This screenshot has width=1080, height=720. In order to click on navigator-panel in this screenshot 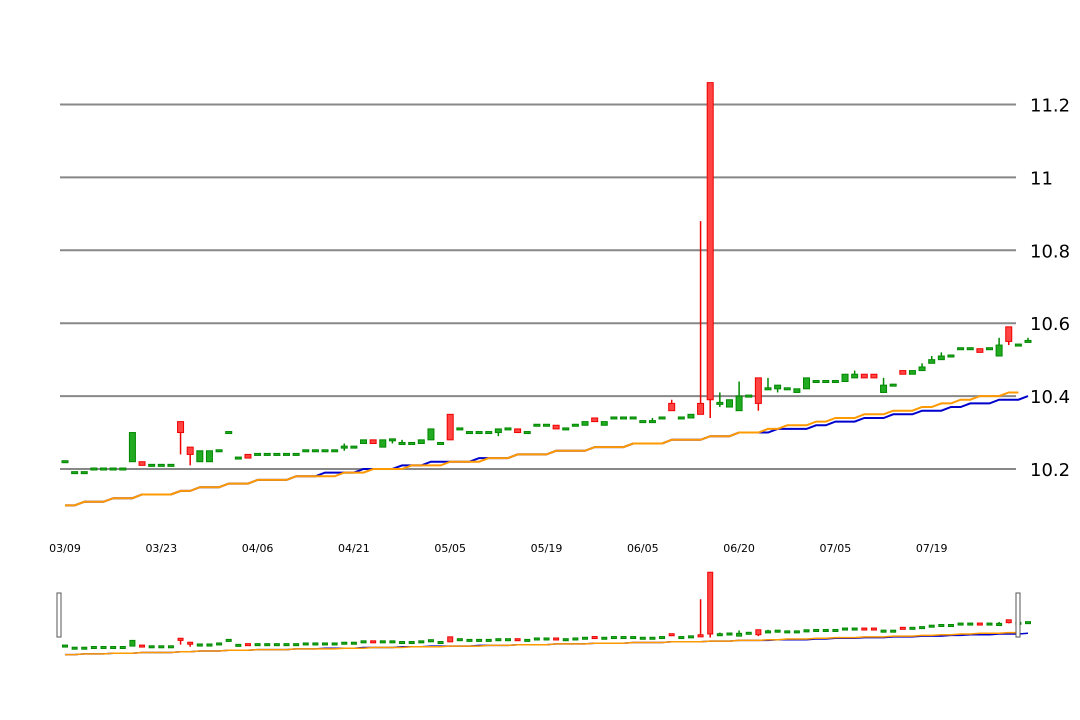, I will do `click(543, 613)`.